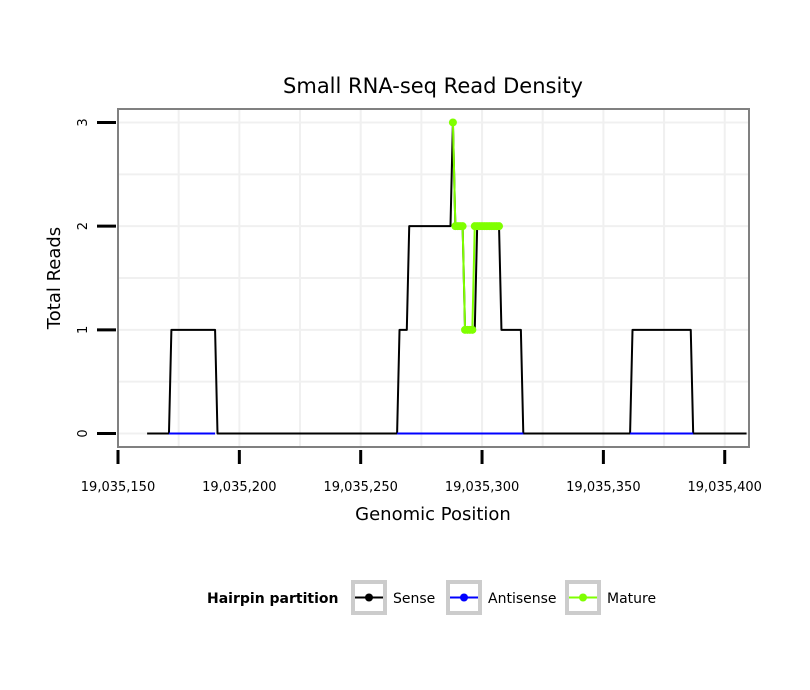 This screenshot has height=690, width=810. What do you see at coordinates (603, 487) in the screenshot?
I see `x-tick-label: 19,035,350` at bounding box center [603, 487].